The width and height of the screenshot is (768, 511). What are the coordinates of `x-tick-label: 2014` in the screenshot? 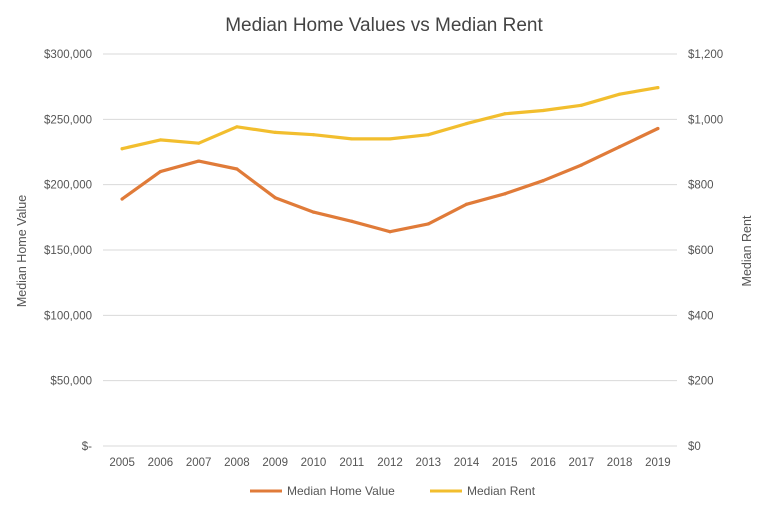 It's located at (467, 463).